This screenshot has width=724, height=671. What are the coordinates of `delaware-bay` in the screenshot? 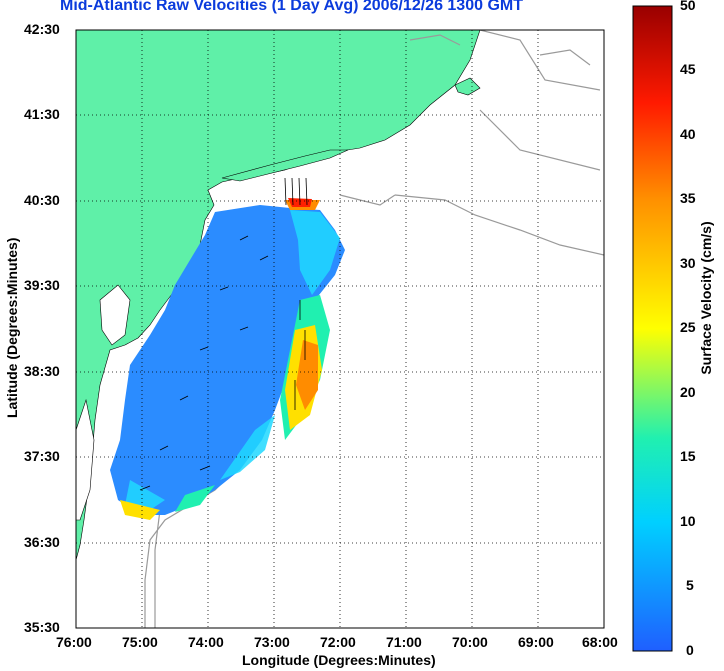 It's located at (115, 315).